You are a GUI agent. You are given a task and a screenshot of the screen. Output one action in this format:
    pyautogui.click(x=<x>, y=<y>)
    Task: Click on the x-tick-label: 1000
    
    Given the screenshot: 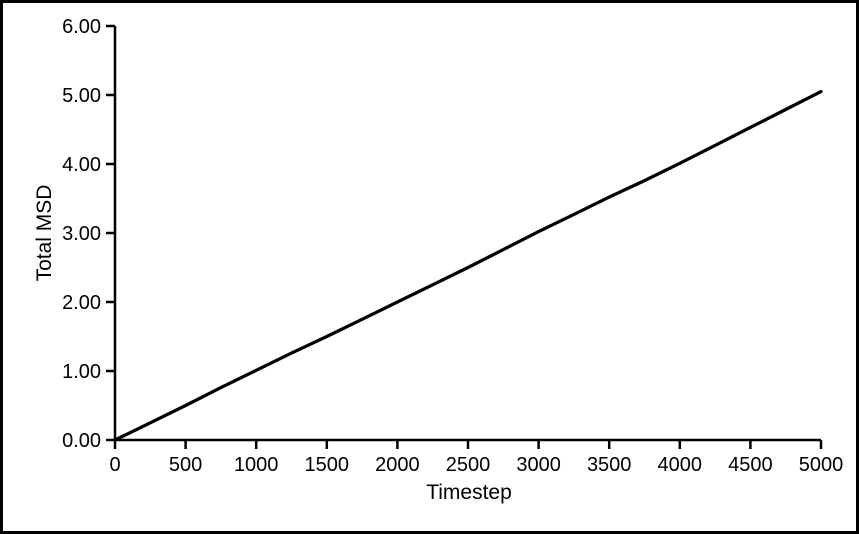 What is the action you would take?
    pyautogui.click(x=256, y=465)
    